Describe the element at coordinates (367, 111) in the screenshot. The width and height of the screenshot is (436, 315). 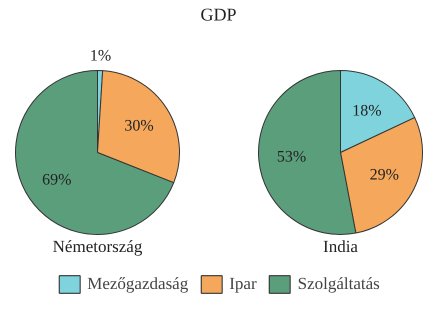
I see `data-label: 18%` at that location.